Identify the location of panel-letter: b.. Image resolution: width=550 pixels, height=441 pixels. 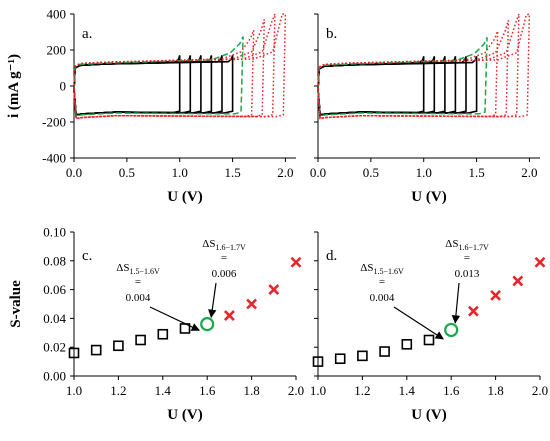
(331, 34).